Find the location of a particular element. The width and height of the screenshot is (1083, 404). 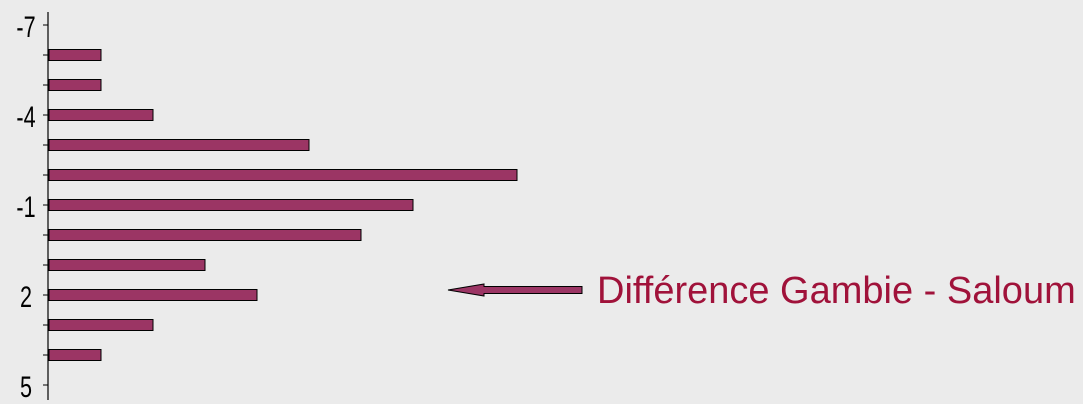

y-axis-ticks: -7 -4 -1 2 5 is located at coordinates (32, 206).